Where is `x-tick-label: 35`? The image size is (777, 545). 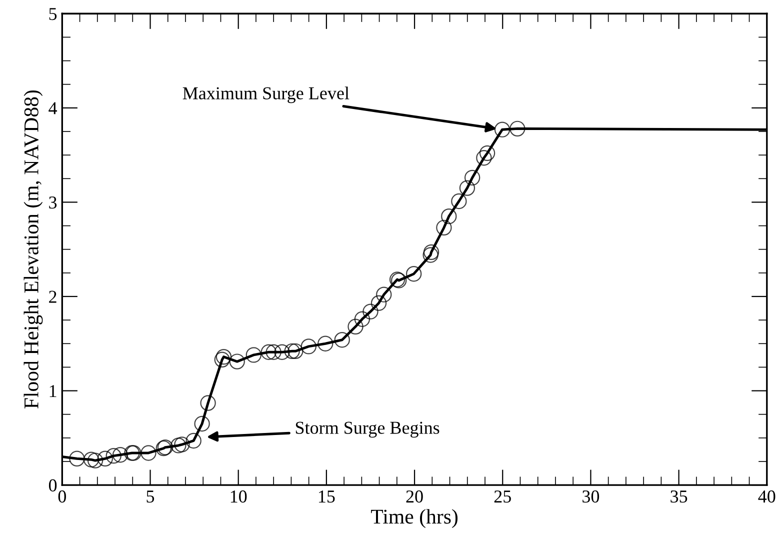
x-tick-label: 35 is located at coordinates (679, 496).